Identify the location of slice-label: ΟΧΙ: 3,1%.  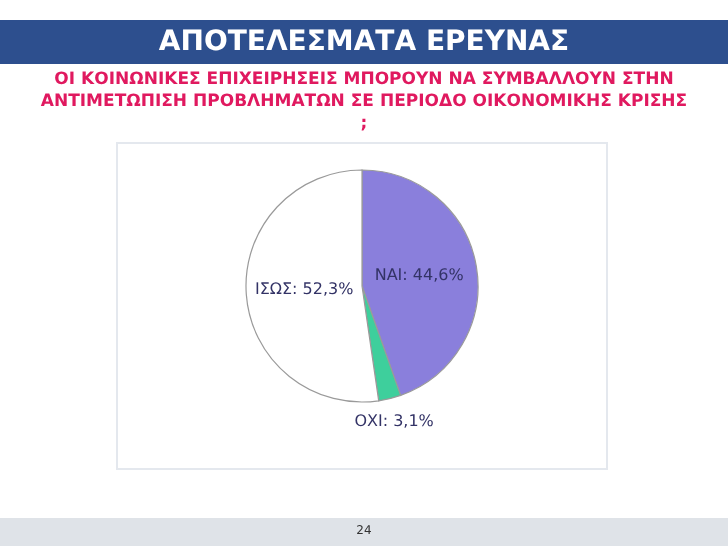
(394, 421).